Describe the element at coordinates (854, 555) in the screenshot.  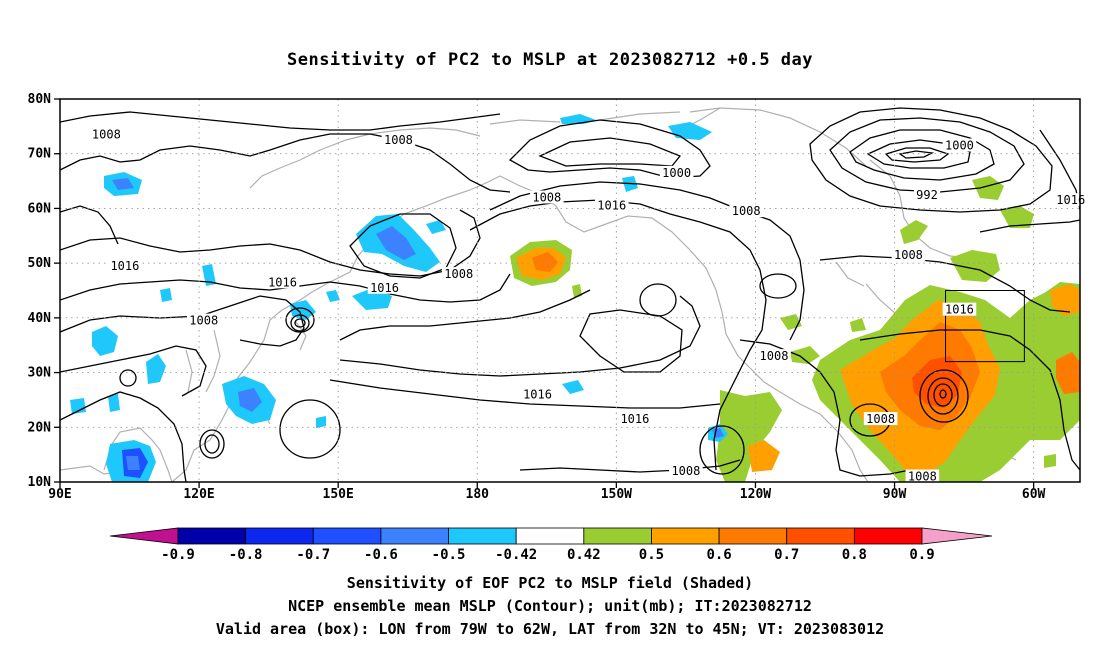
I see `colorbar-label: 0.8` at that location.